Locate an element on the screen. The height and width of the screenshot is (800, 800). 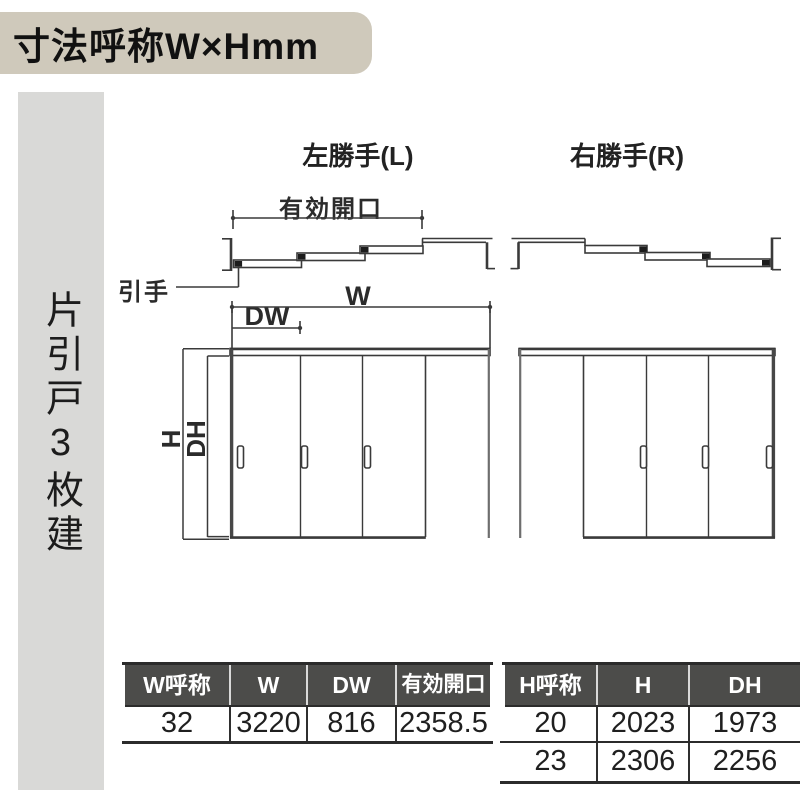
table-cell: 32 is located at coordinates (178, 724).